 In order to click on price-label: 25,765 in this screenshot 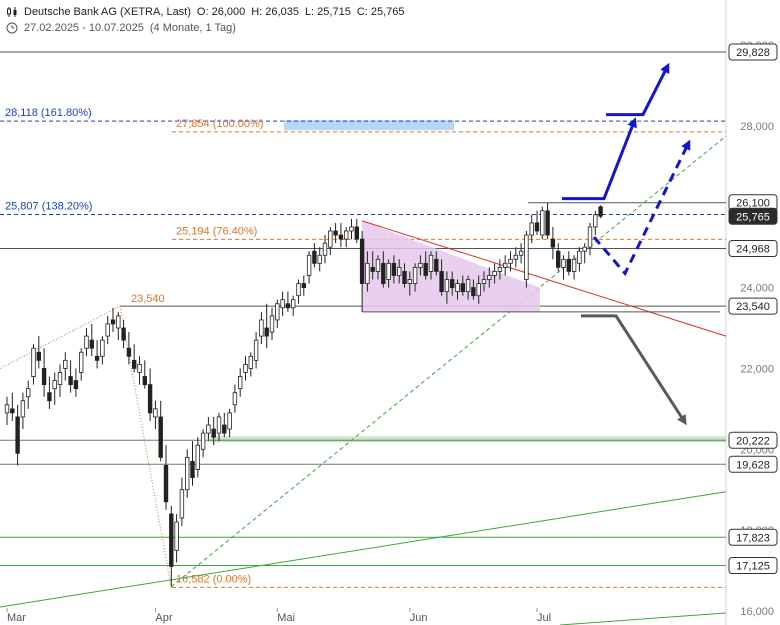, I will do `click(753, 217)`.